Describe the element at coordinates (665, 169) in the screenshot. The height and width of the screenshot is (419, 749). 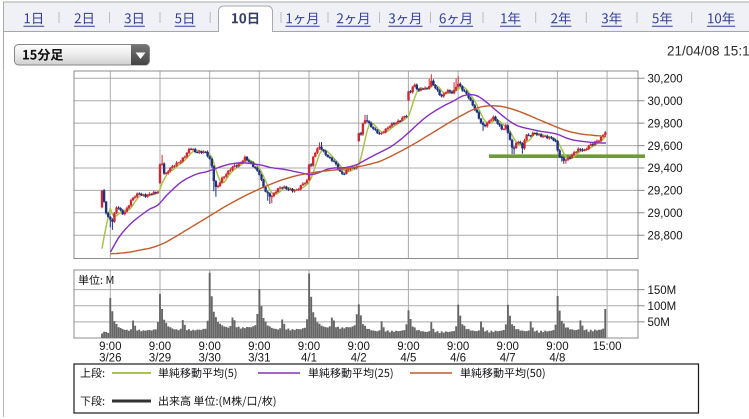
I see `svg-text: 29,400` at that location.